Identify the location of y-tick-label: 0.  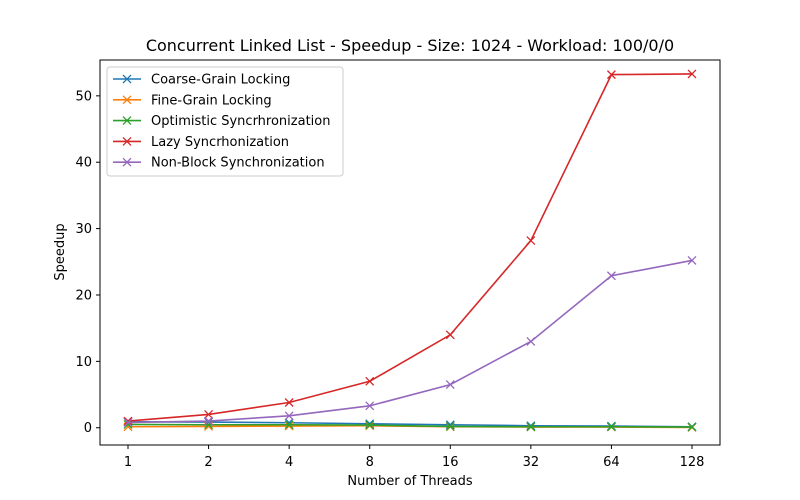
(88, 428).